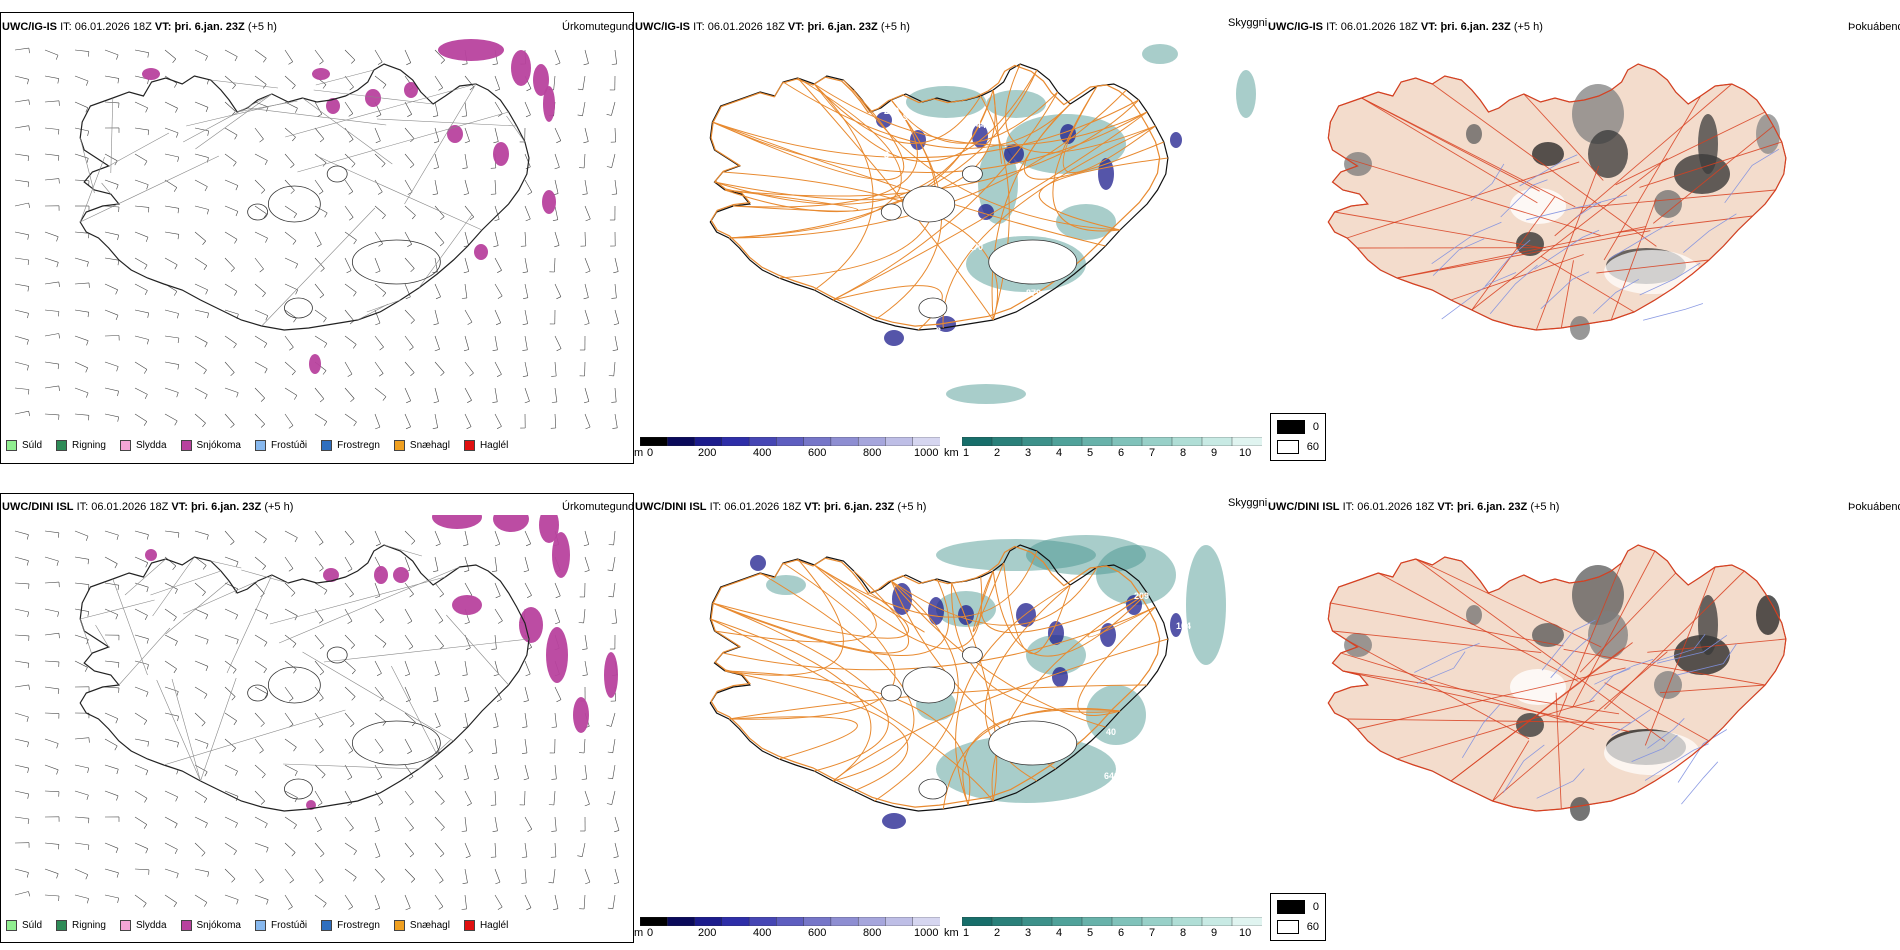  What do you see at coordinates (1121, 453) in the screenshot?
I see `vis-tick: 6` at bounding box center [1121, 453].